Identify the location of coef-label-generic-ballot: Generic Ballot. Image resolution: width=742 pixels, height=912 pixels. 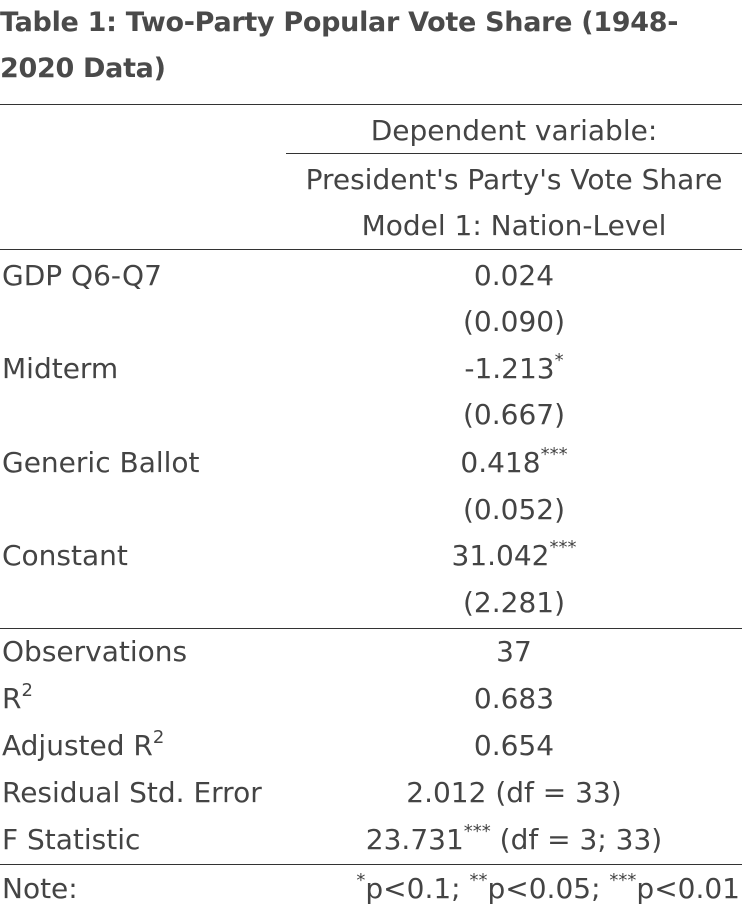
(101, 462).